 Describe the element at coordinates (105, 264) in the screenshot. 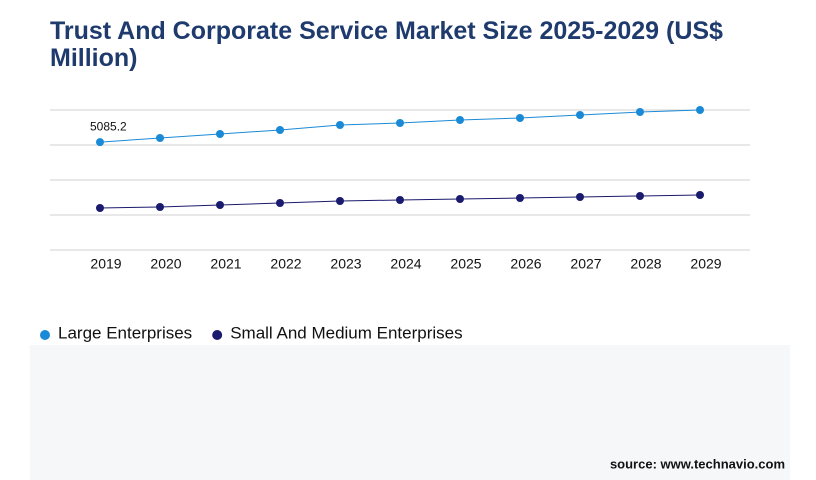

I see `x-tick-label: 2019` at that location.